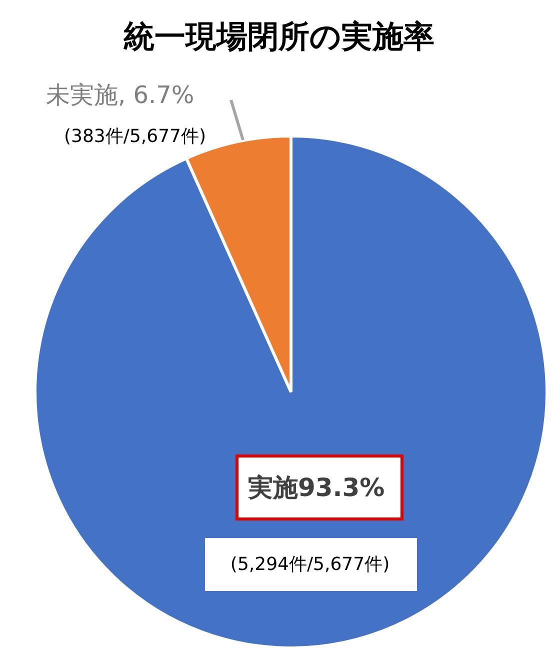 The image size is (559, 666). Describe the element at coordinates (278, 37) in the screenshot. I see `chart-title: 統一現場閉所の実施率` at that location.